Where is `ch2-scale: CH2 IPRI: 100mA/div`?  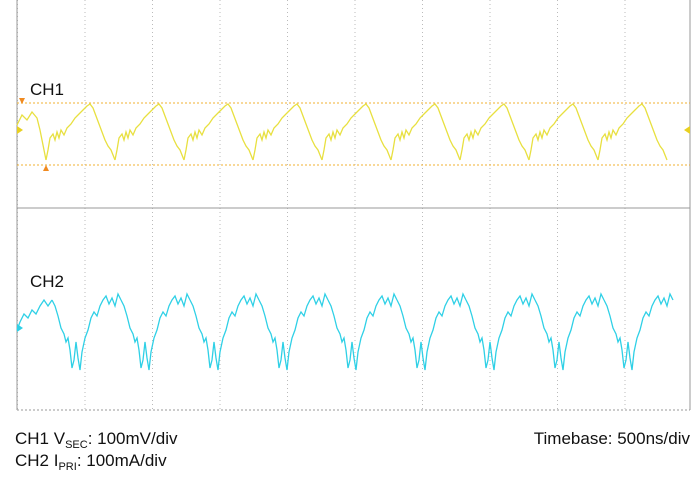
ch2-scale: CH2 IPRI: 100mA/div is located at coordinates (91, 462).